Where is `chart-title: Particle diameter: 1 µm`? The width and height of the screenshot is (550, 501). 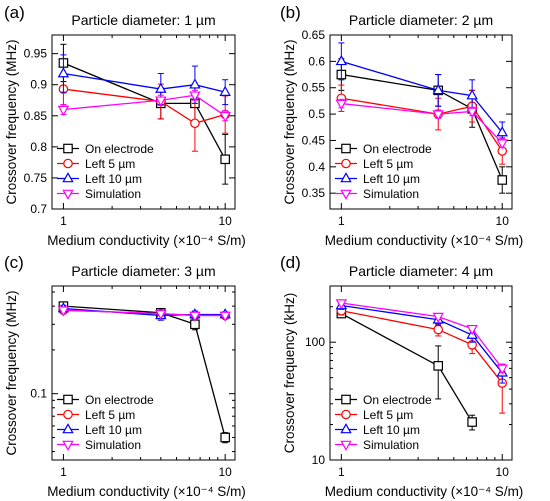 chart-title: Particle diameter: 1 µm is located at coordinates (143, 20).